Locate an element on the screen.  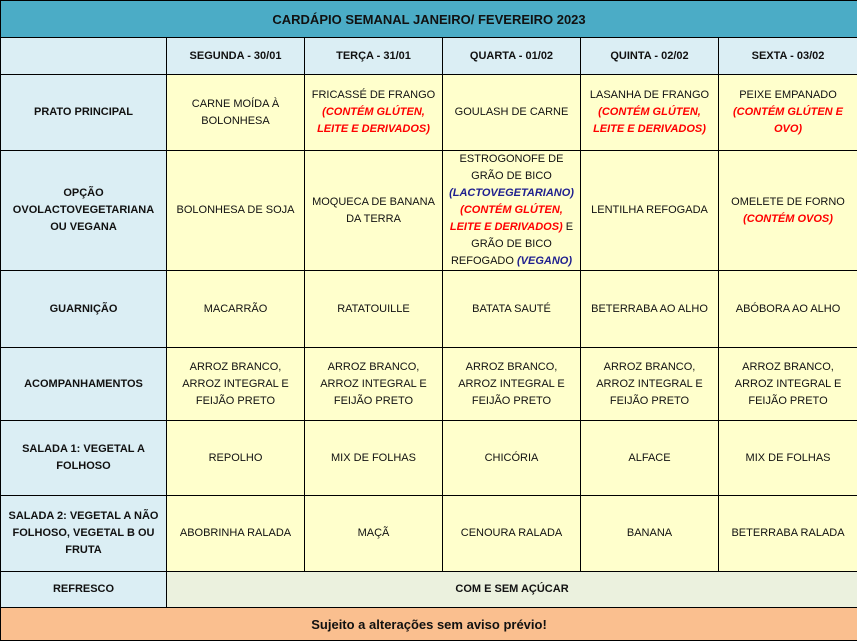
refresco-value: COM E SEM AÇÚCAR is located at coordinates (512, 590).